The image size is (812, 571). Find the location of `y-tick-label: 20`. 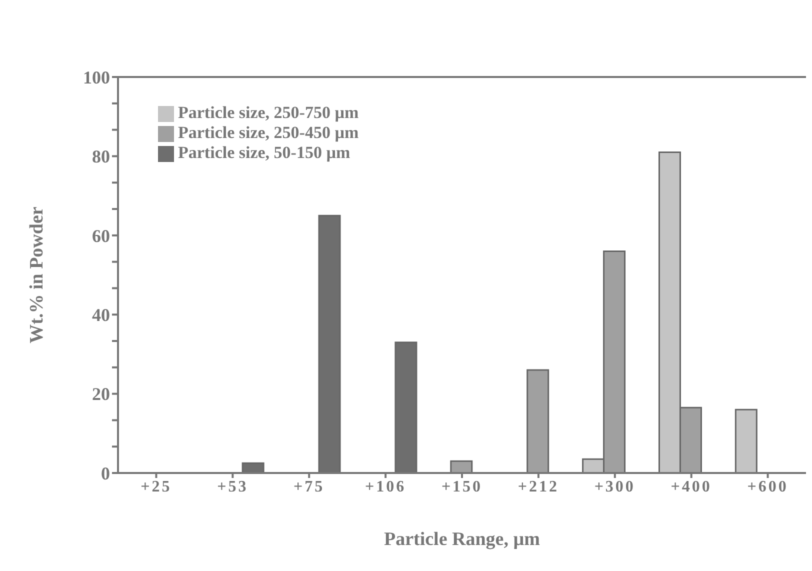

y-tick-label: 20 is located at coordinates (101, 394).